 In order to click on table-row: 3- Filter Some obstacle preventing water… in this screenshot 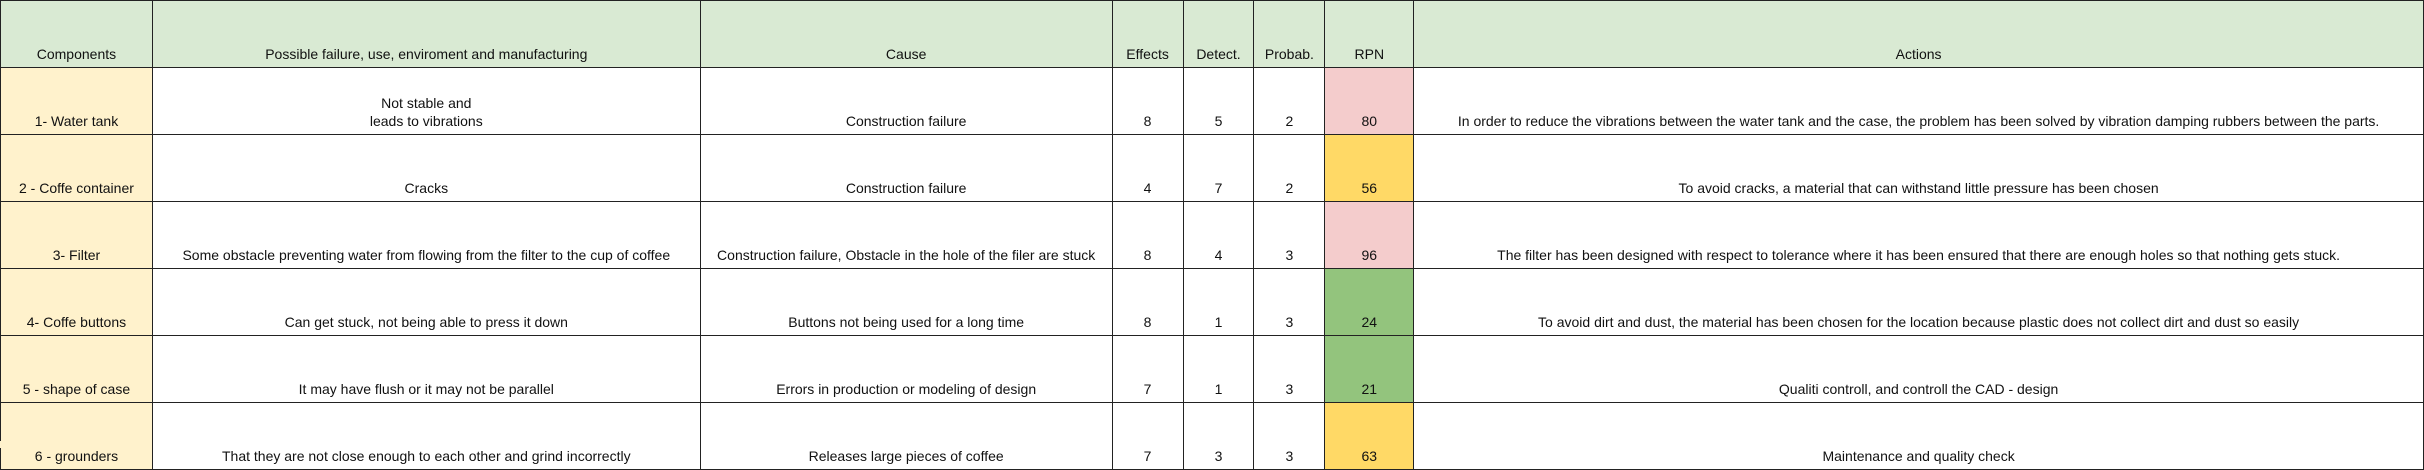, I will do `click(1212, 235)`.